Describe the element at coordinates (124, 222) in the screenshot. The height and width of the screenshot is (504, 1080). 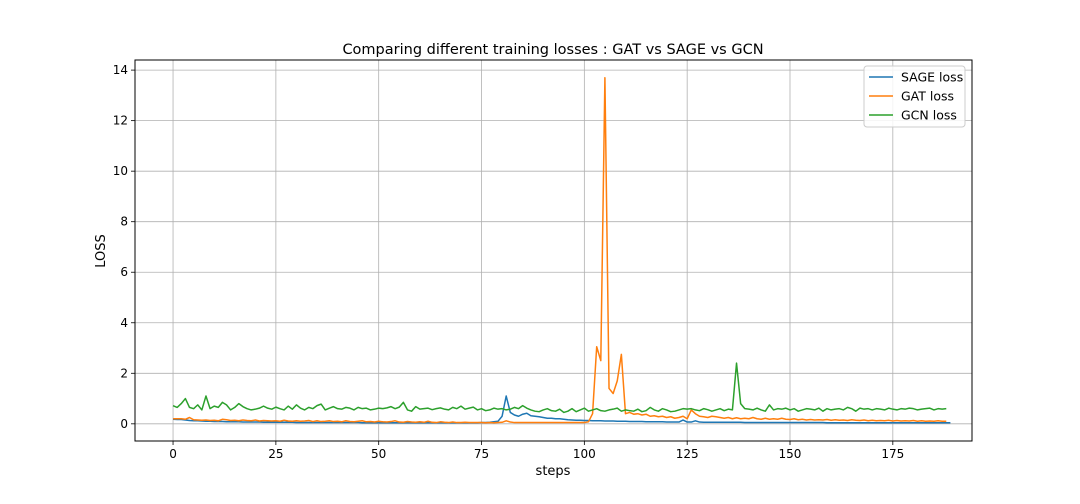
I see `y-tick-label: 8` at that location.